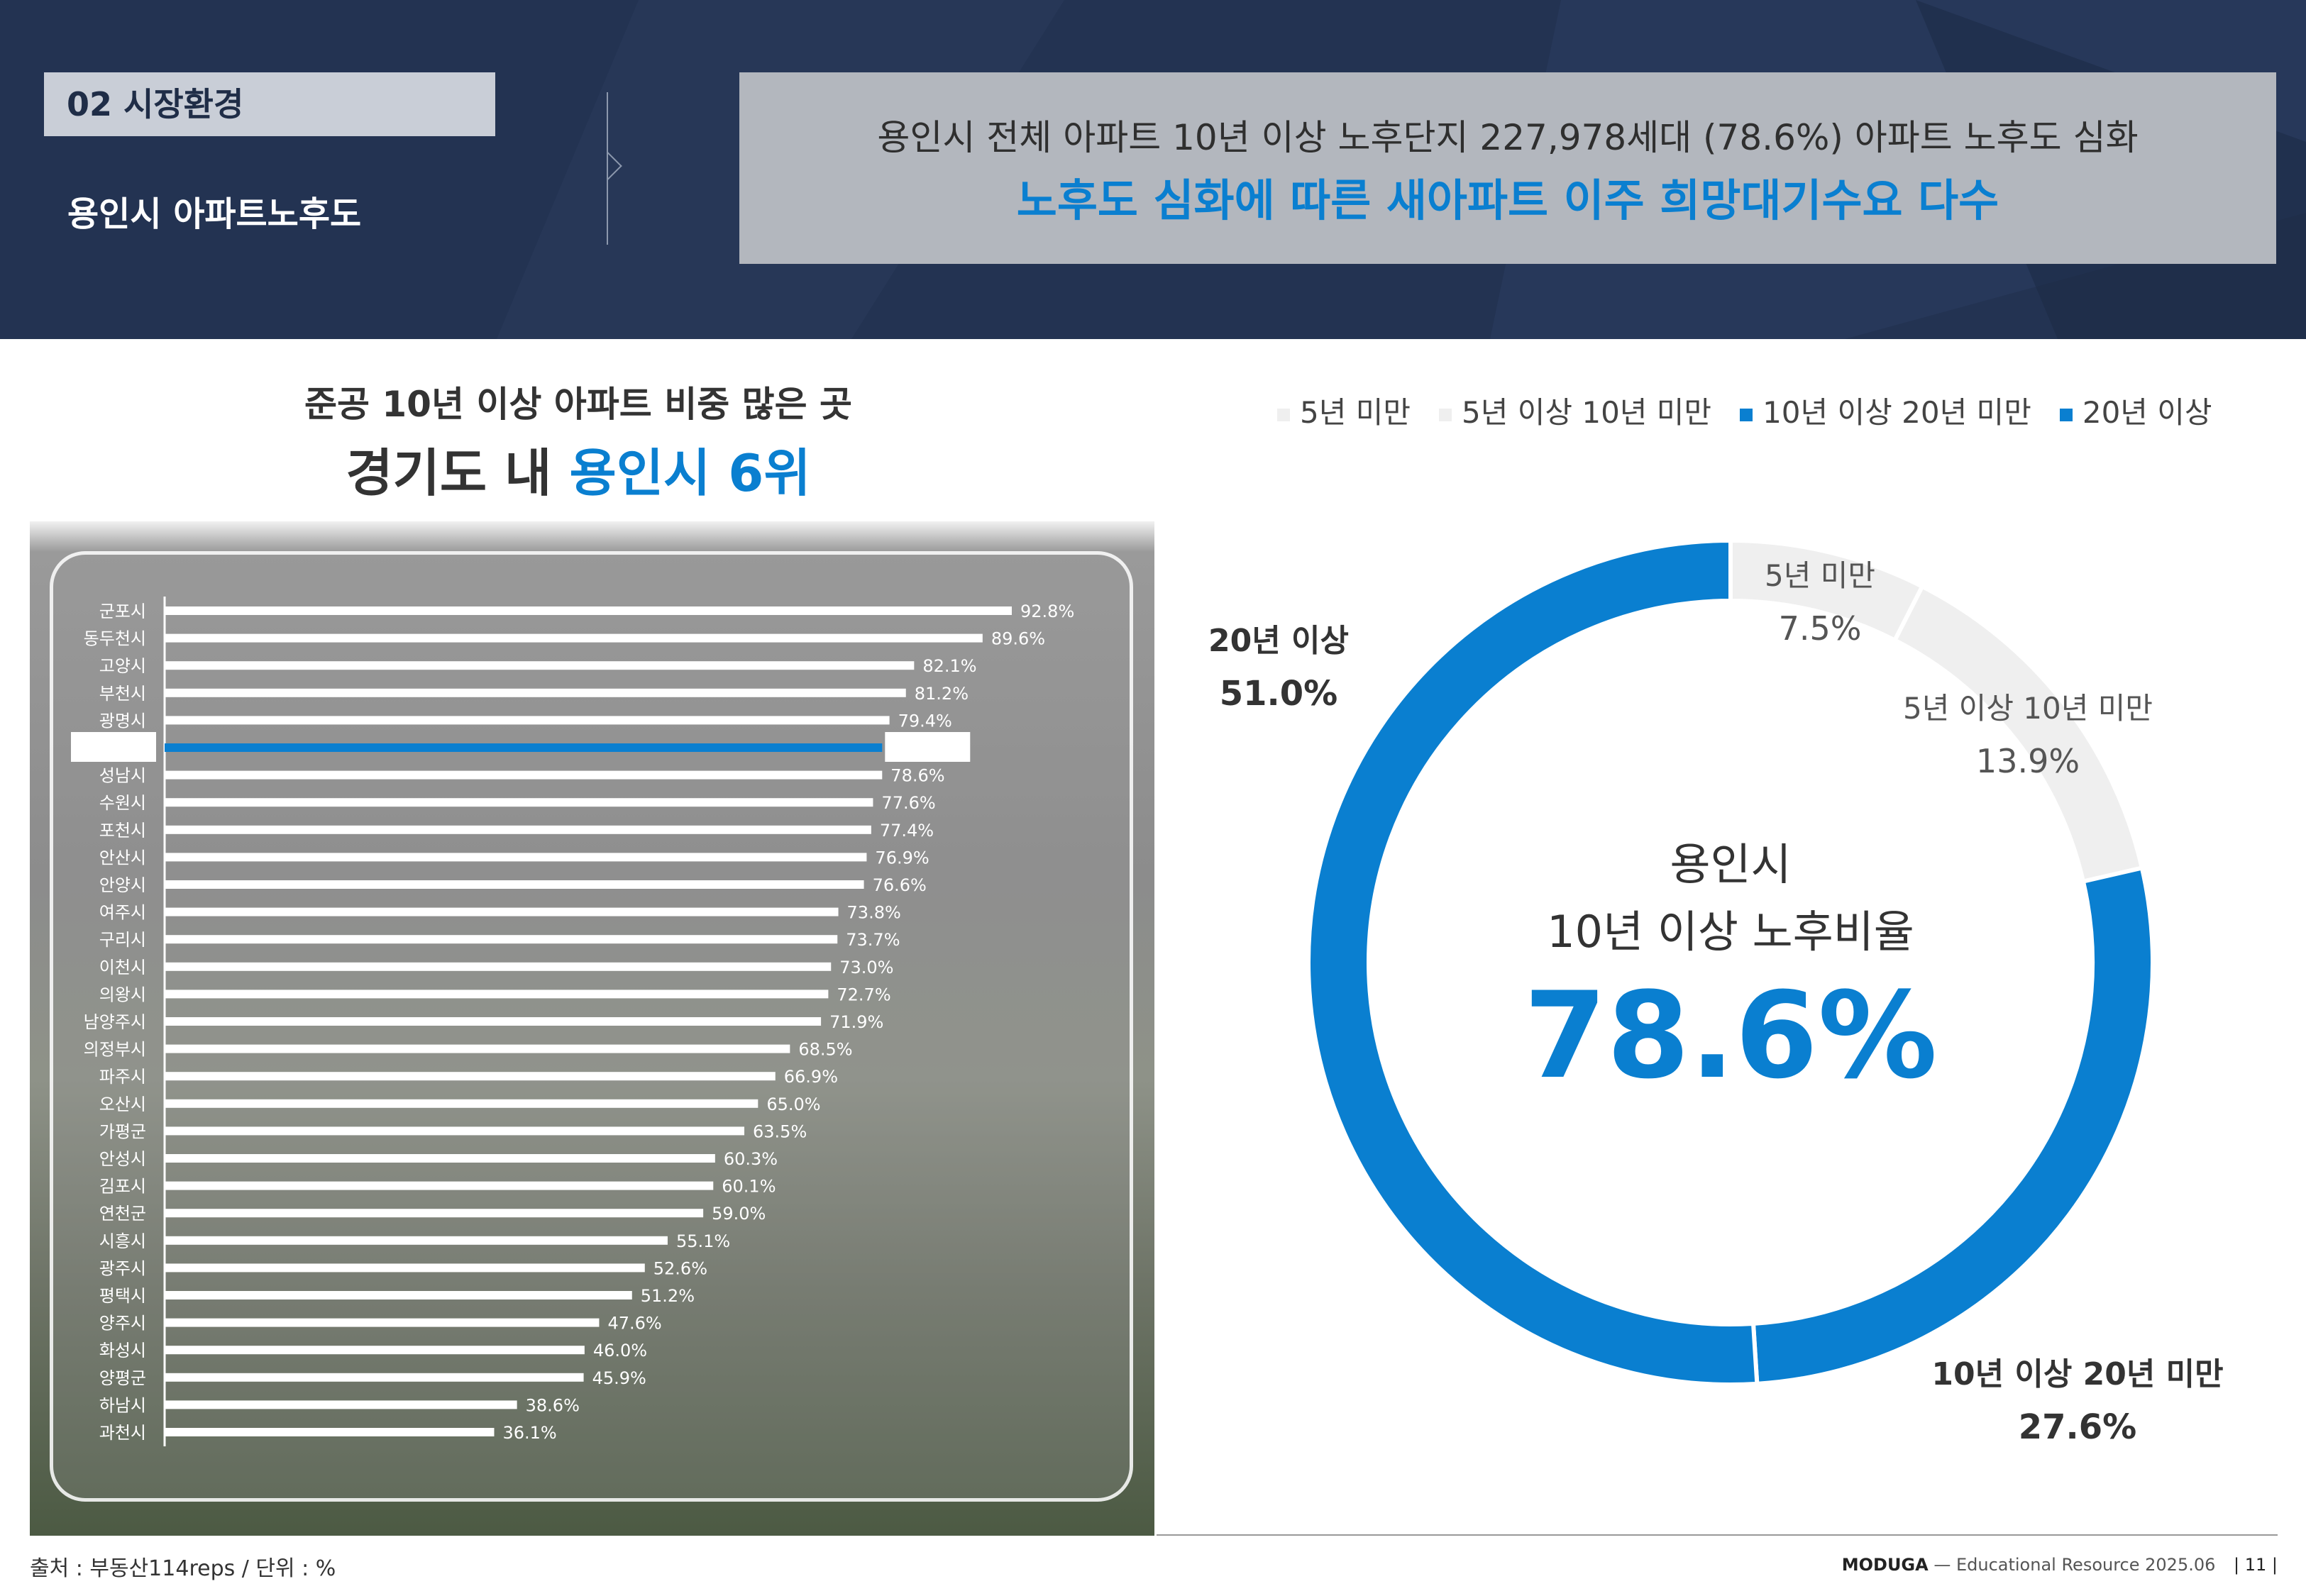 This screenshot has height=1596, width=2306. I want to click on category-label: 안양시, so click(122, 885).